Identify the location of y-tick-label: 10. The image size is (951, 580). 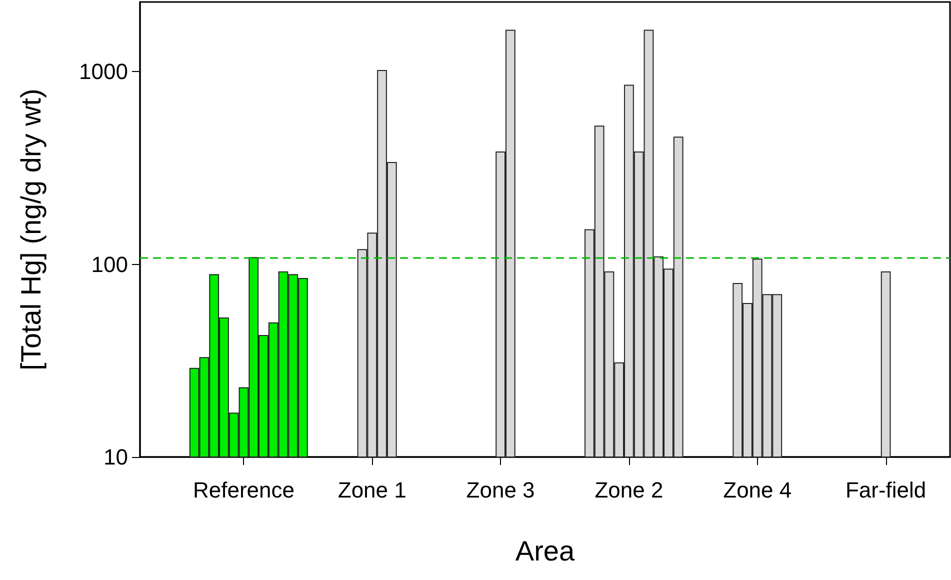
(116, 457).